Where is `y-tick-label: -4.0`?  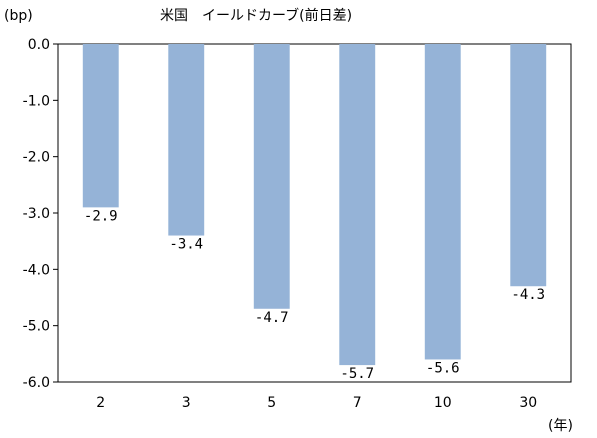
y-tick-label: -4.0 is located at coordinates (36, 270).